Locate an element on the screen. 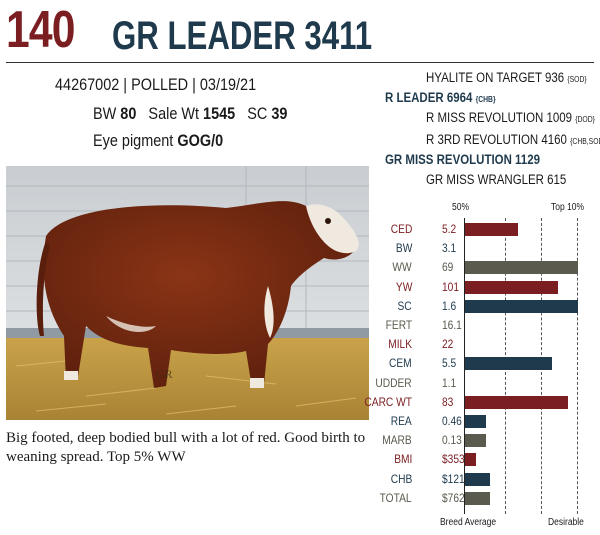 The height and width of the screenshot is (535, 600). sc-label: SC is located at coordinates (257, 113).